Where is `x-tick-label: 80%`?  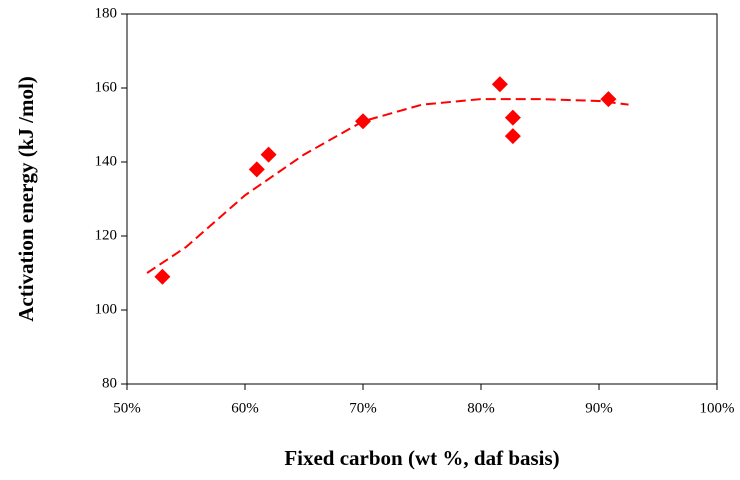 x-tick-label: 80% is located at coordinates (481, 408).